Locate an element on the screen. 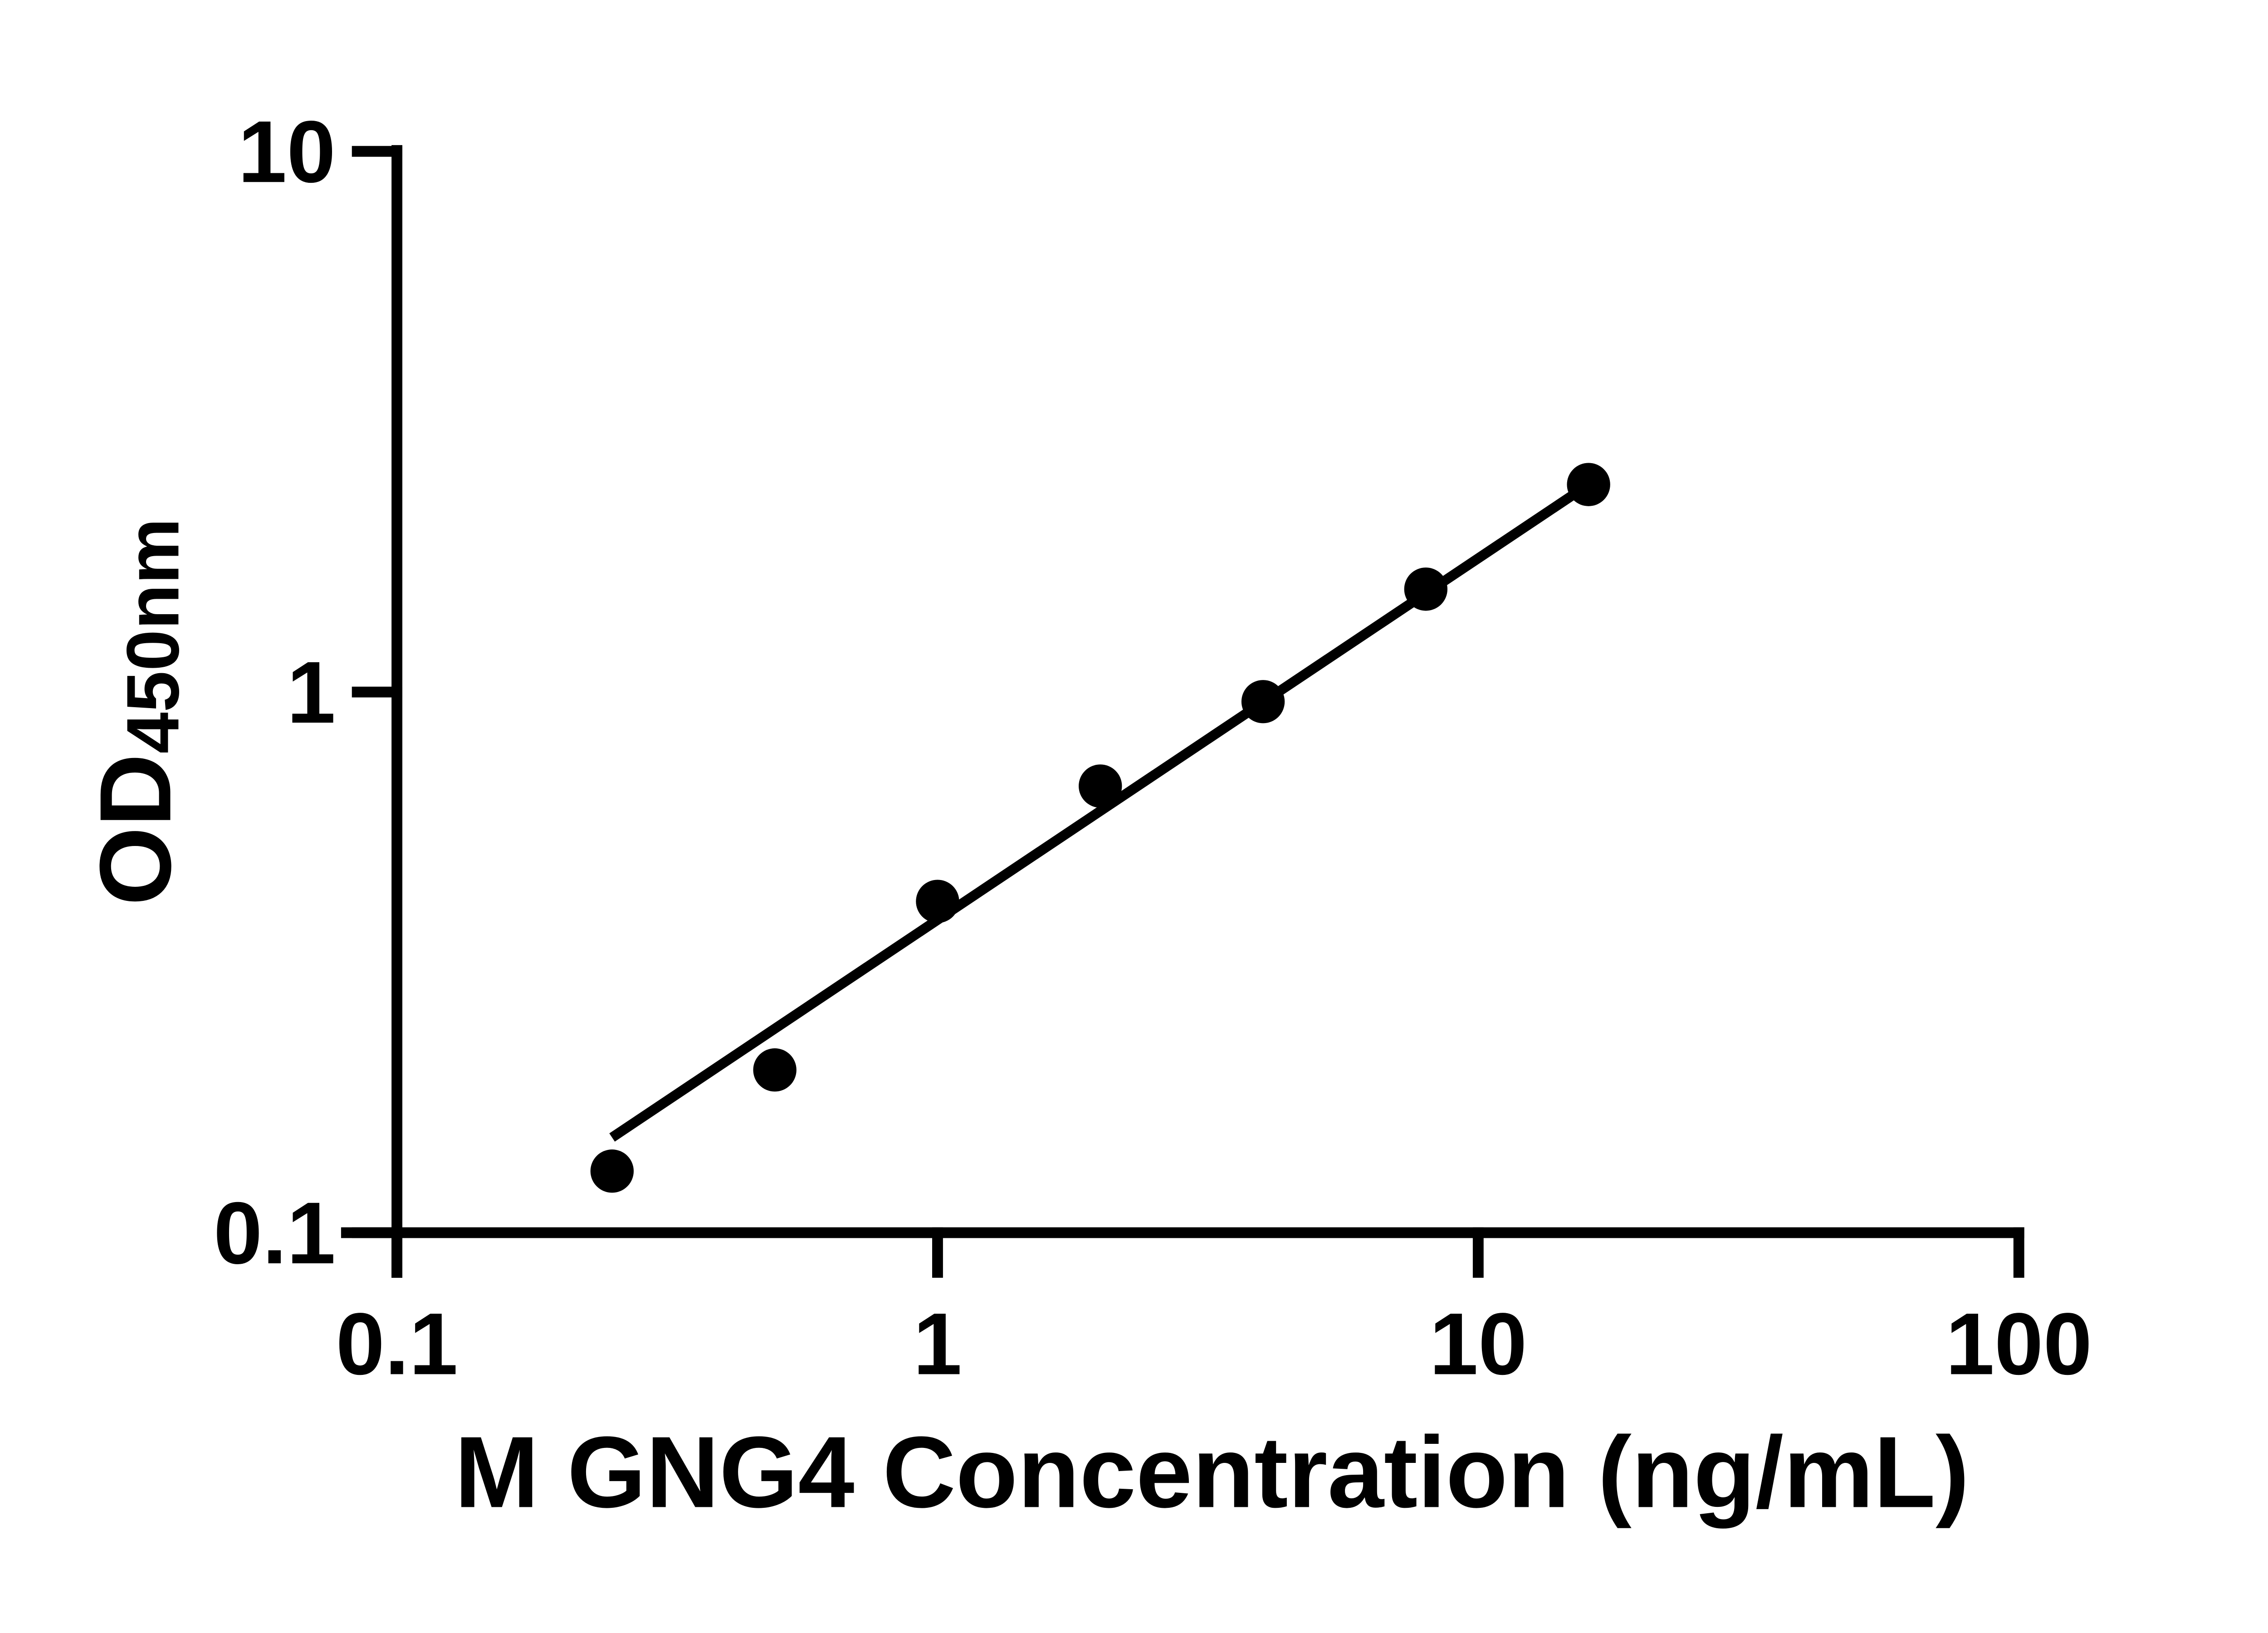  y-axis-title: OD450nm is located at coordinates (137, 711).